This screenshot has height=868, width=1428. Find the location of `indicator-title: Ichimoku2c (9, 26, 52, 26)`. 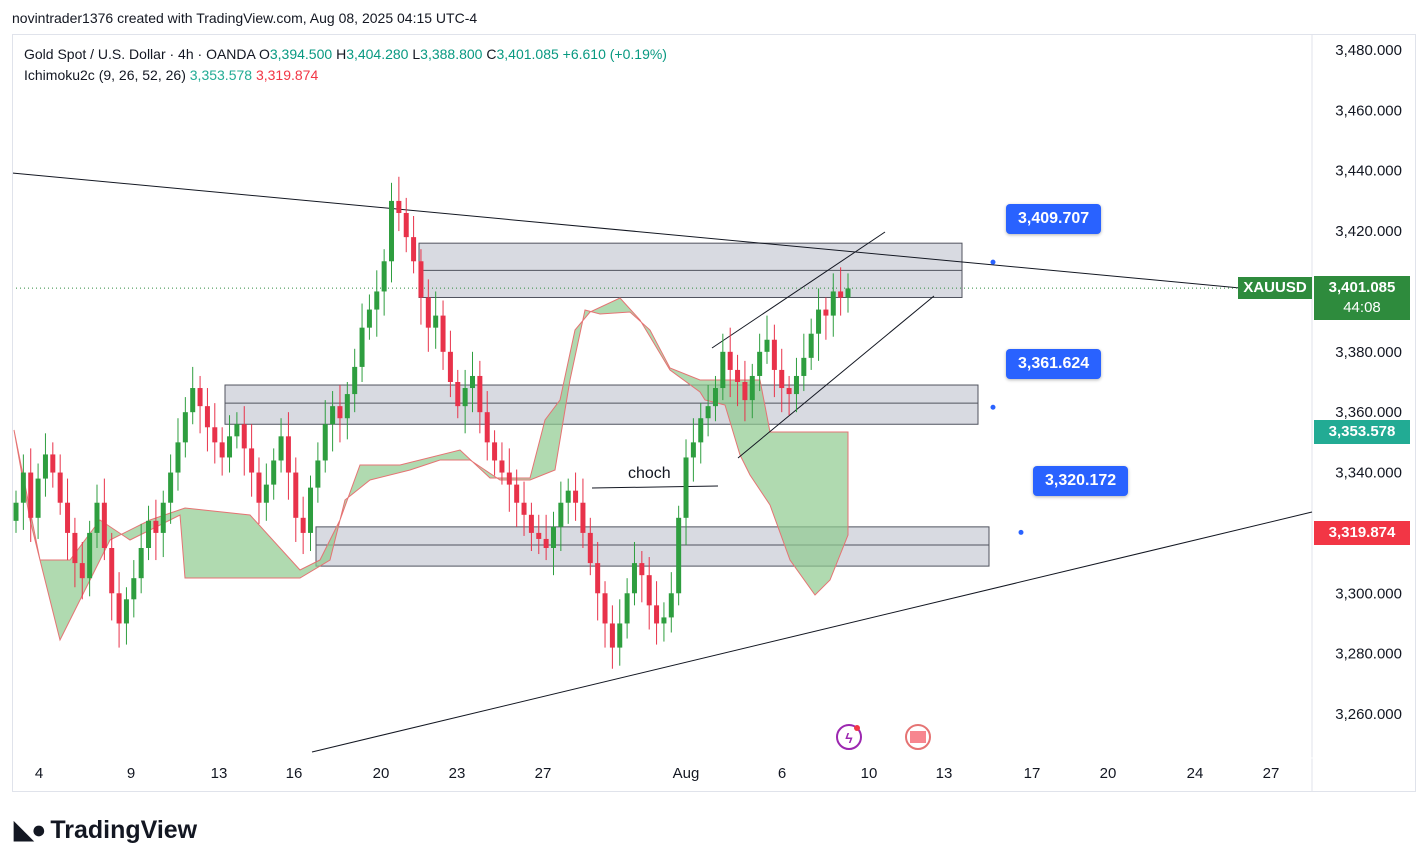

indicator-title: Ichimoku2c (9, 26, 52, 26) is located at coordinates (105, 75).